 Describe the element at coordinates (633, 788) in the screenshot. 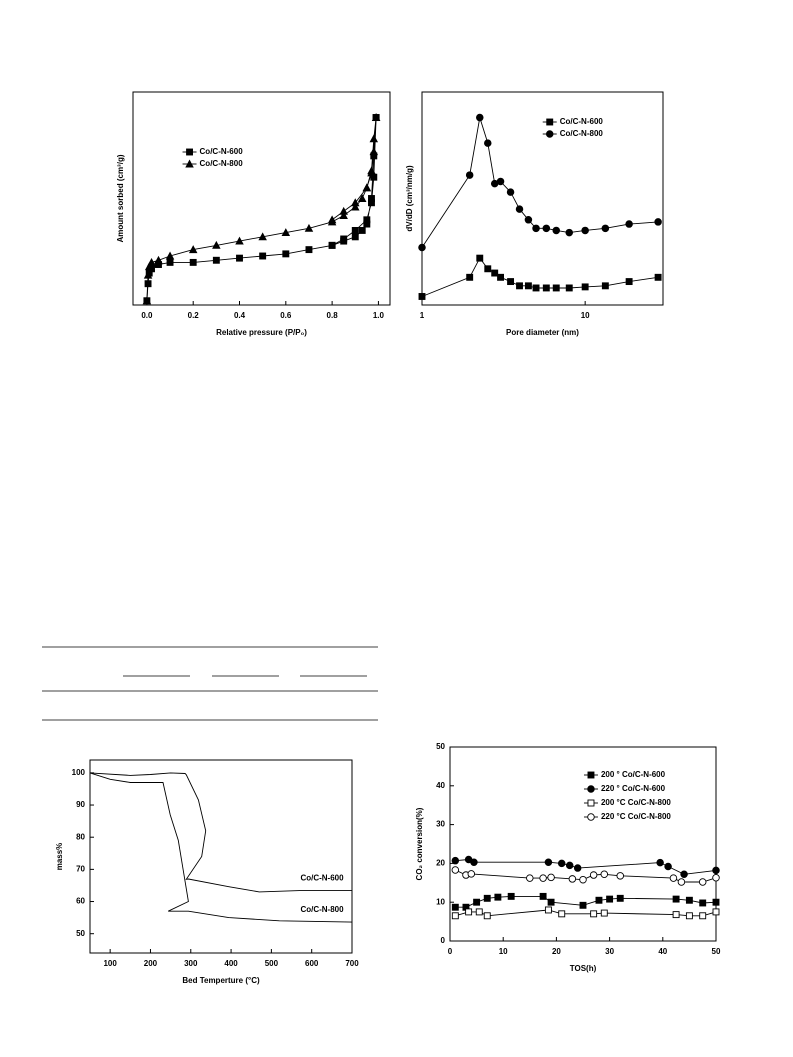

I see `legend-label: 220 ° Co/C-N-600` at that location.